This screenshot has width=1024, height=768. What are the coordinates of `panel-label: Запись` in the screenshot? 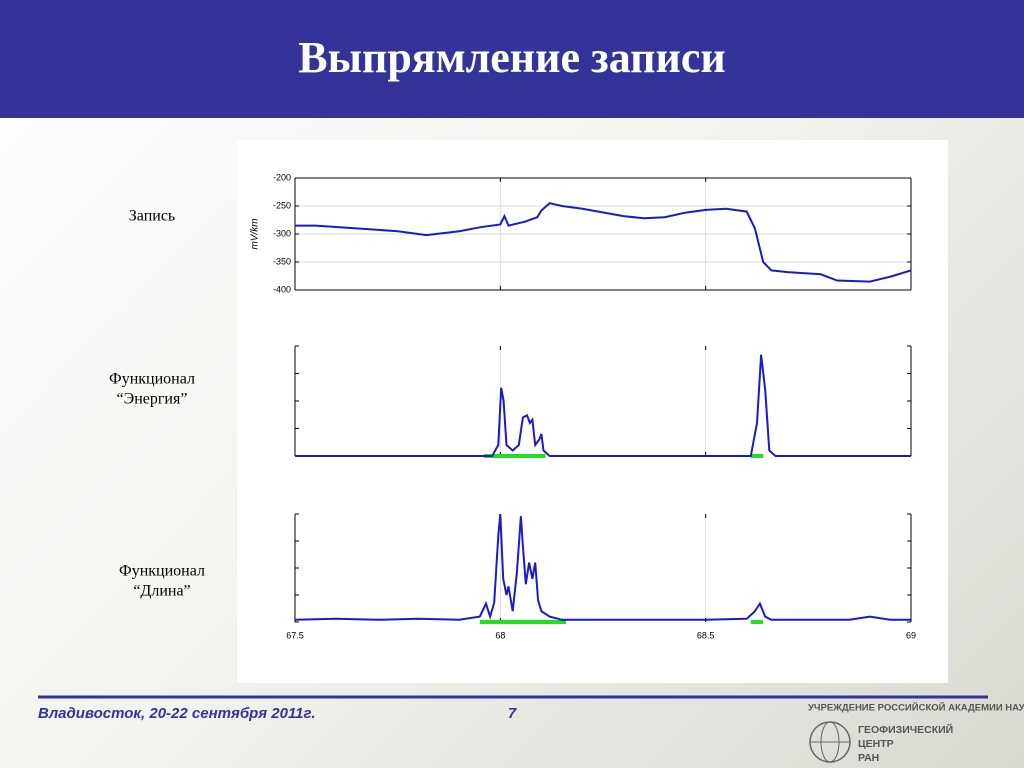 It's located at (152, 216).